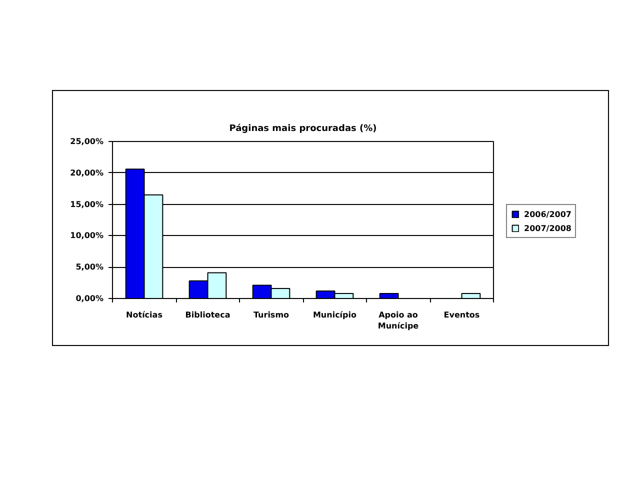 The height and width of the screenshot is (480, 640). Describe the element at coordinates (389, 295) in the screenshot. I see `bar` at that location.